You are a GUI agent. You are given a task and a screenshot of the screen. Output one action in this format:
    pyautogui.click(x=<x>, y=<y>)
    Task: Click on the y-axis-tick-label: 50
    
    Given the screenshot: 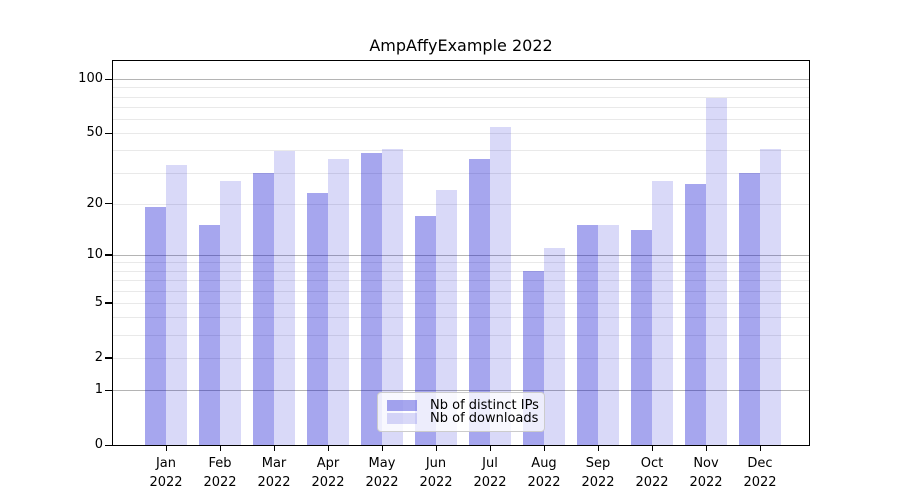 What is the action you would take?
    pyautogui.click(x=94, y=133)
    